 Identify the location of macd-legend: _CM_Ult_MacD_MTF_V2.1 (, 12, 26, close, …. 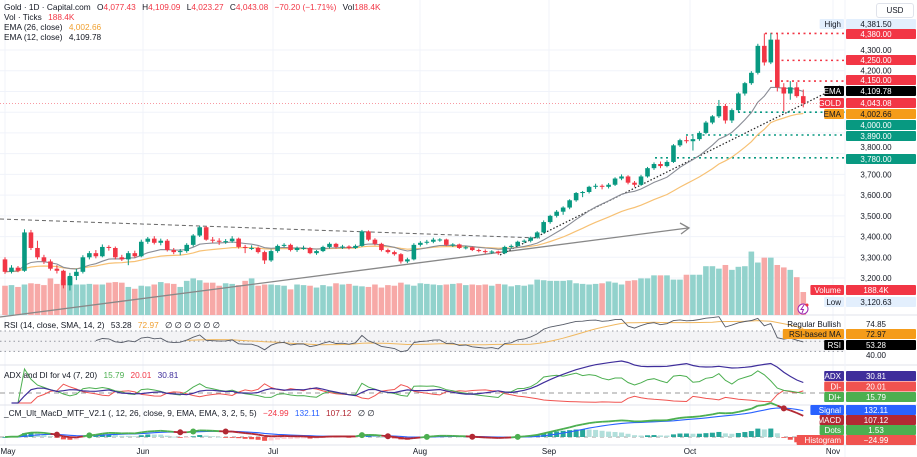
(189, 413).